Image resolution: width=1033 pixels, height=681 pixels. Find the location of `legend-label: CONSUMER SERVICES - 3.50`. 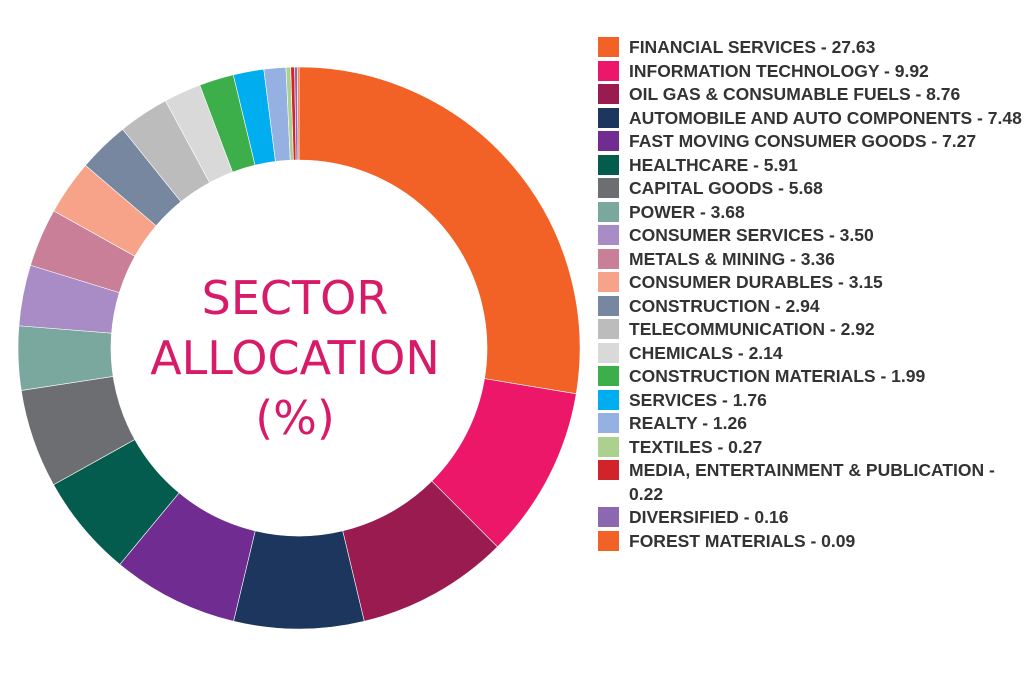

legend-label: CONSUMER SERVICES - 3.50 is located at coordinates (751, 235).